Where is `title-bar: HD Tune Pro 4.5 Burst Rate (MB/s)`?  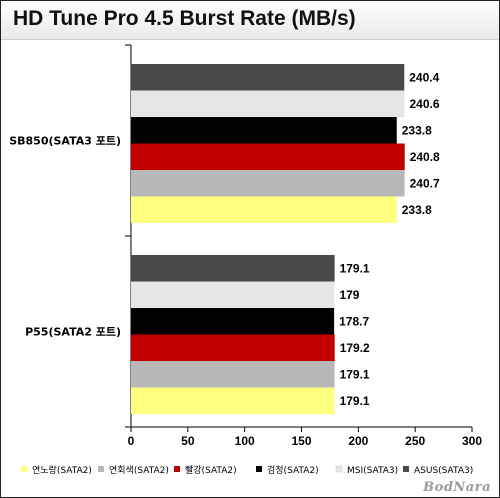 title-bar: HD Tune Pro 4.5 Burst Rate (MB/s) is located at coordinates (250, 20).